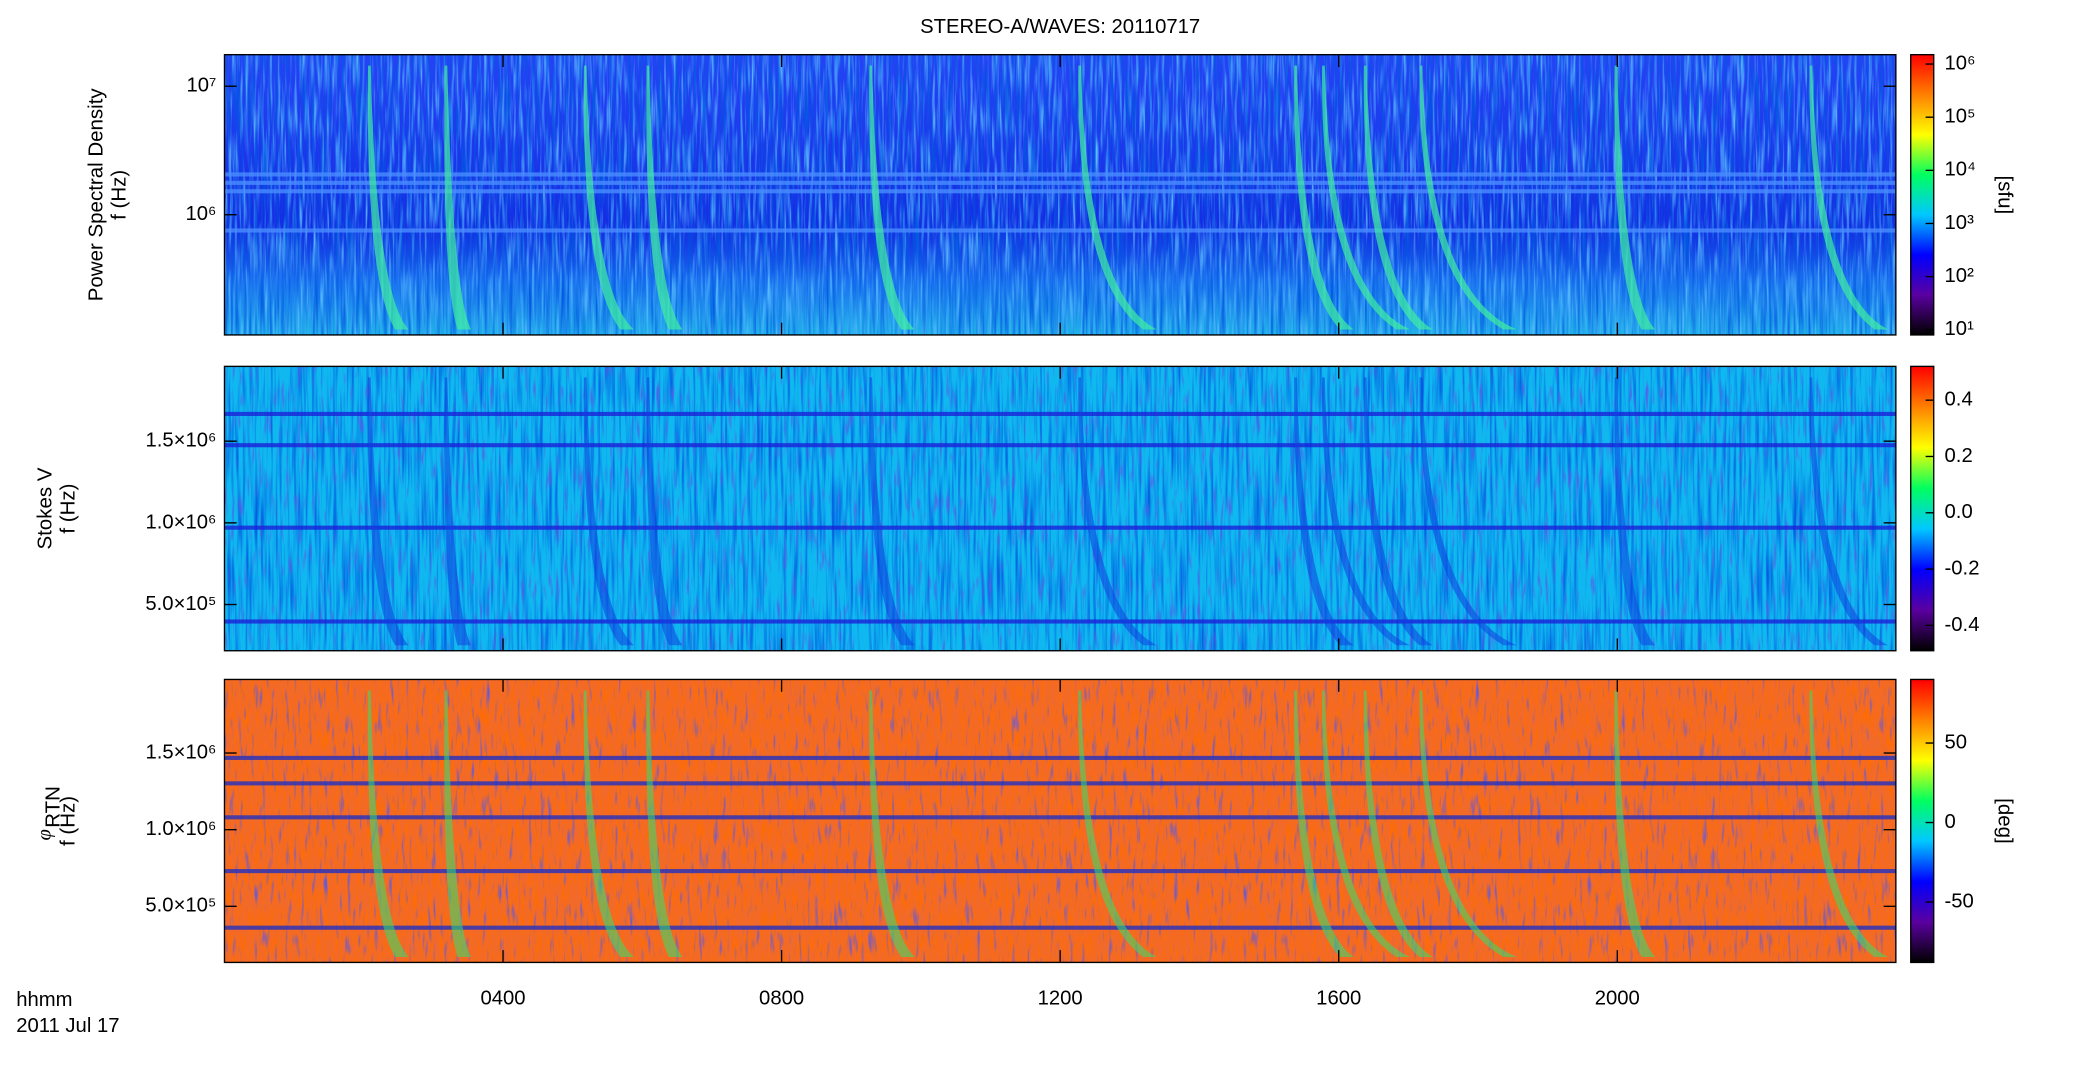 The image size is (2096, 1080). I want to click on colorbar-tick-label: 0.0, so click(1959, 512).